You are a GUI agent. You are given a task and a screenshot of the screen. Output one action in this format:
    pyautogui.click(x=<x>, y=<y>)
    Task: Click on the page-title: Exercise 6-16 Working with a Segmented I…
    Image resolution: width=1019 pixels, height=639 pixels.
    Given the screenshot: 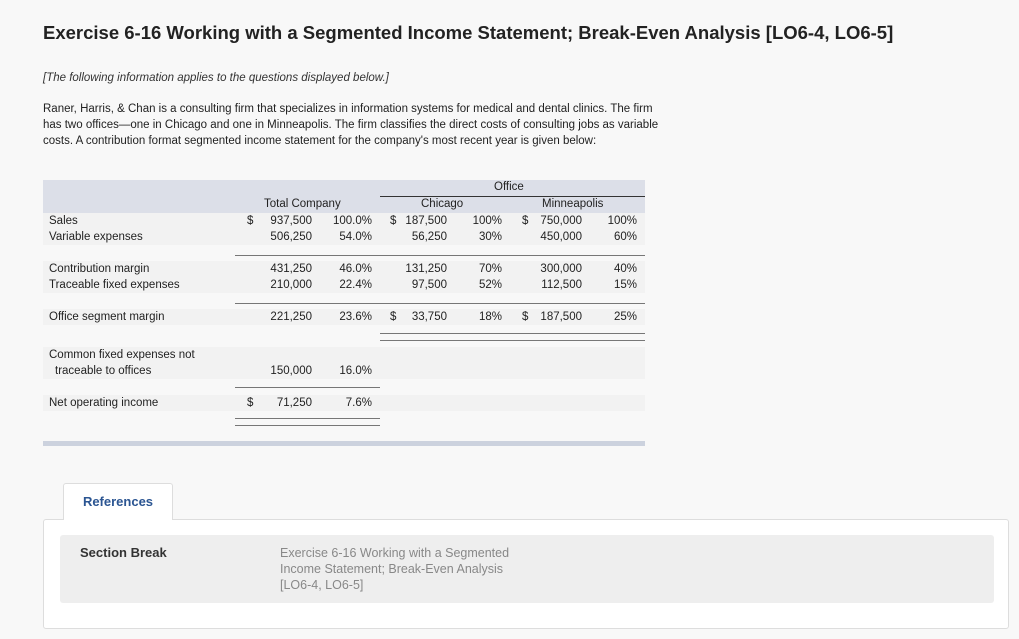 What is the action you would take?
    pyautogui.click(x=468, y=32)
    